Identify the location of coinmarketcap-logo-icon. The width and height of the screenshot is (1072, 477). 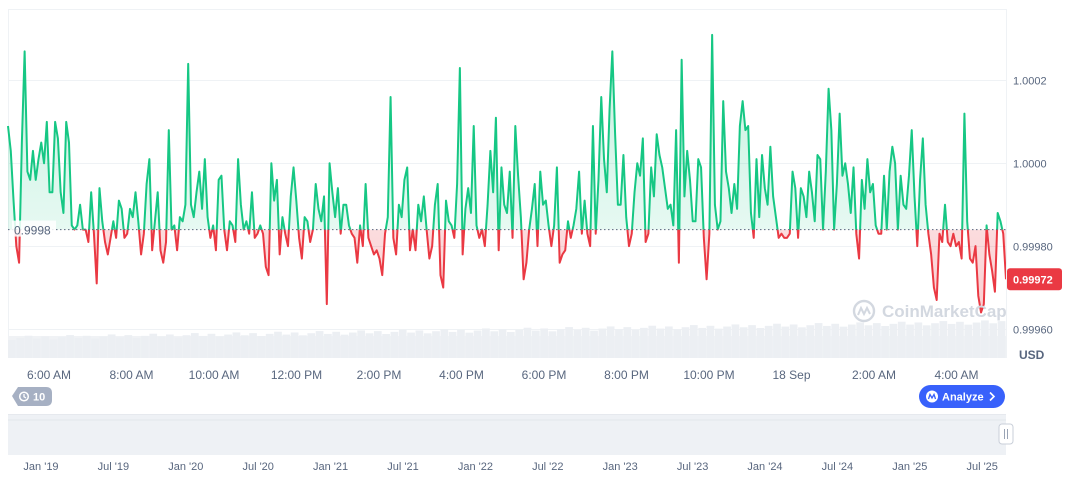
(864, 311).